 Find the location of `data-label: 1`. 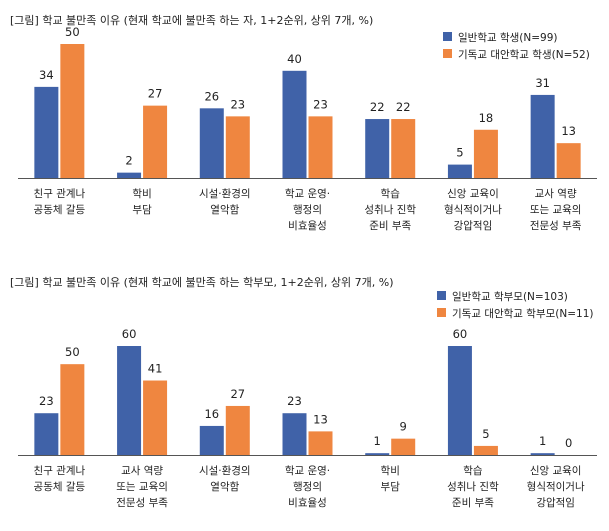

data-label: 1 is located at coordinates (377, 441).